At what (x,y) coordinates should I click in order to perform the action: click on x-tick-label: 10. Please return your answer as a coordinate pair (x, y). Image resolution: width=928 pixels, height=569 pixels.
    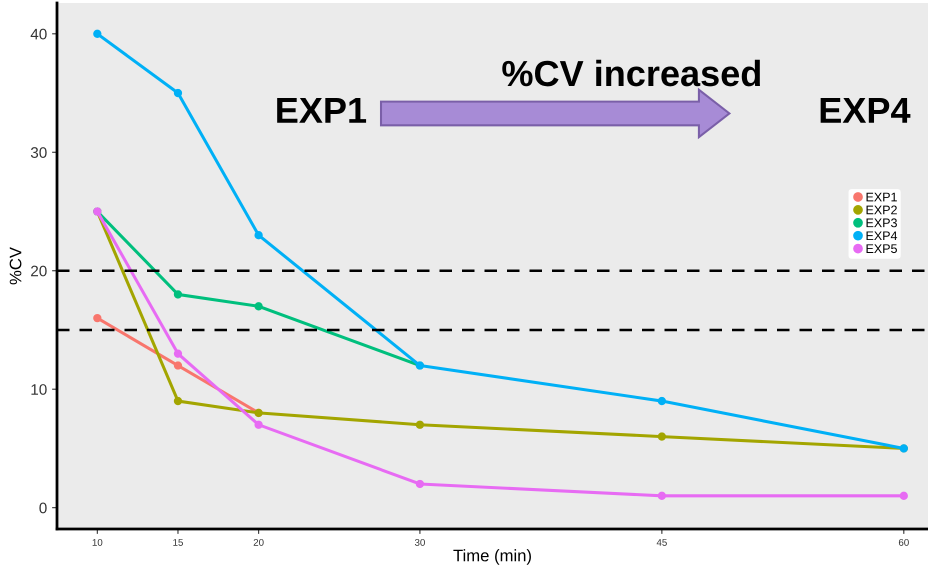
    Looking at the image, I should click on (97, 542).